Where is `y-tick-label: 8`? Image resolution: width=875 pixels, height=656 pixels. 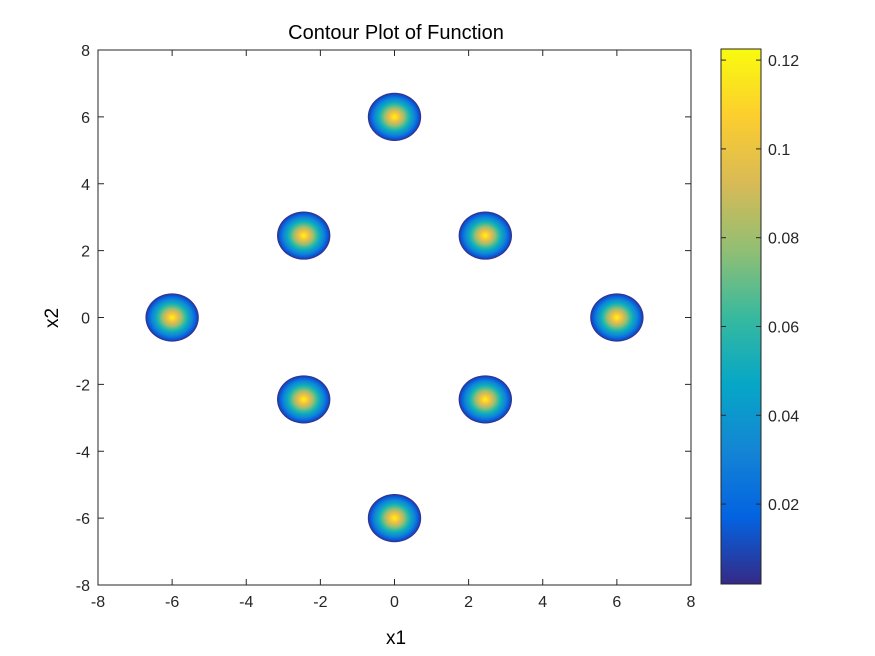 y-tick-label: 8 is located at coordinates (85, 51).